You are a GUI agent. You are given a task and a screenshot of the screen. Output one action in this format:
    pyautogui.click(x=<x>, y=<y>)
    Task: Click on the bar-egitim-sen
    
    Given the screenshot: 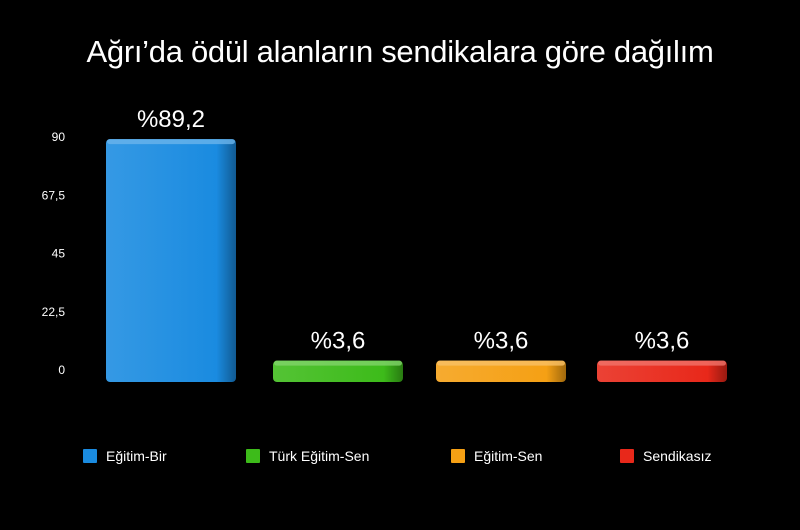 What is the action you would take?
    pyautogui.click(x=501, y=371)
    